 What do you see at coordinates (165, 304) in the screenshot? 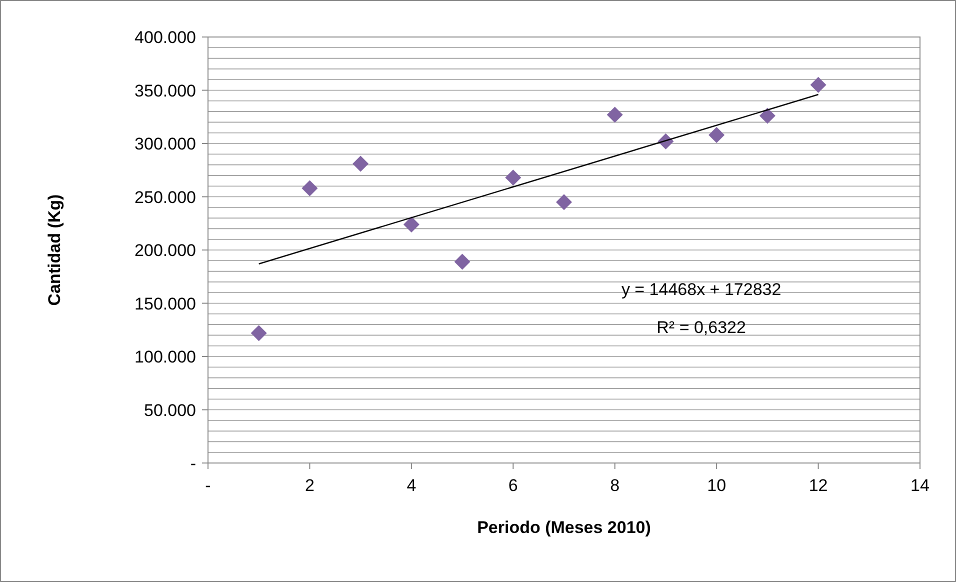
I see `y-tick-label: 150.000` at bounding box center [165, 304].